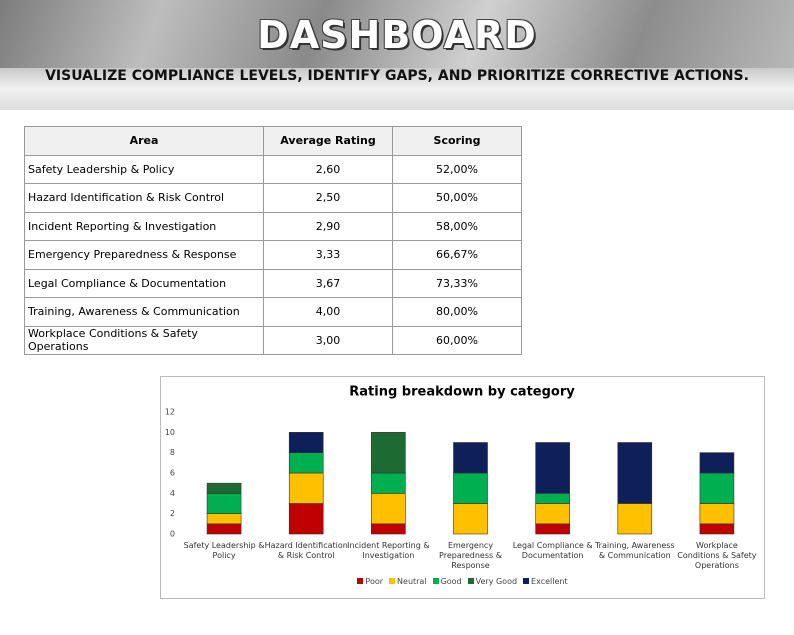  Describe the element at coordinates (172, 513) in the screenshot. I see `y-tick-label: 2` at that location.